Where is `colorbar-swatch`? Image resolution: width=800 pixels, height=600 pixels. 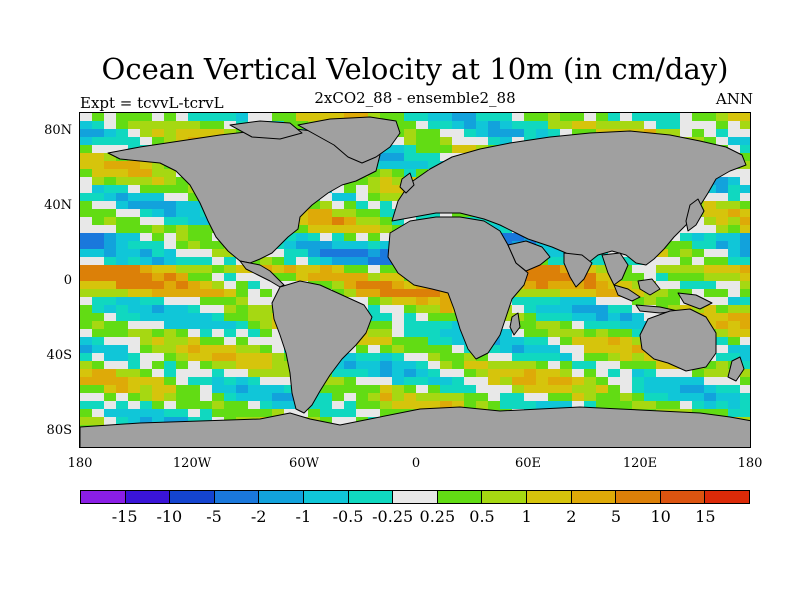
colorbar-swatch is located at coordinates (192, 497).